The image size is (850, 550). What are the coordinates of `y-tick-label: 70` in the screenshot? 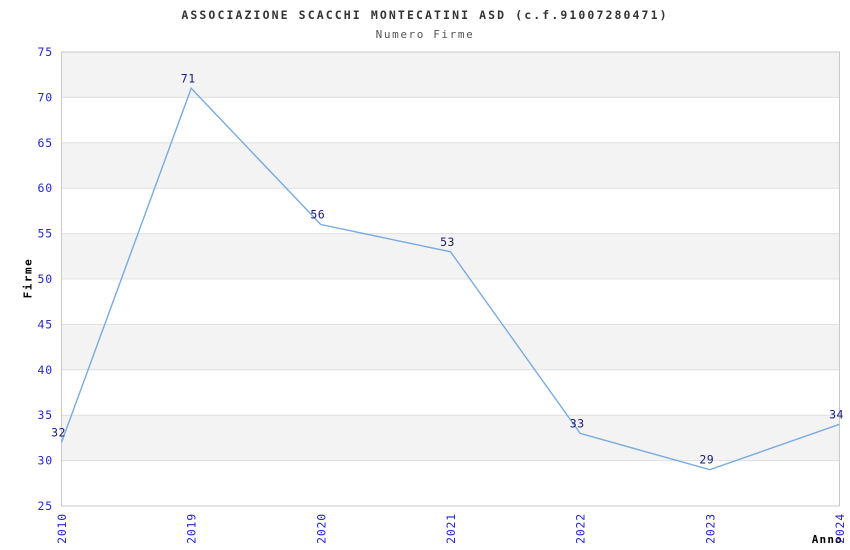 It's located at (45, 97).